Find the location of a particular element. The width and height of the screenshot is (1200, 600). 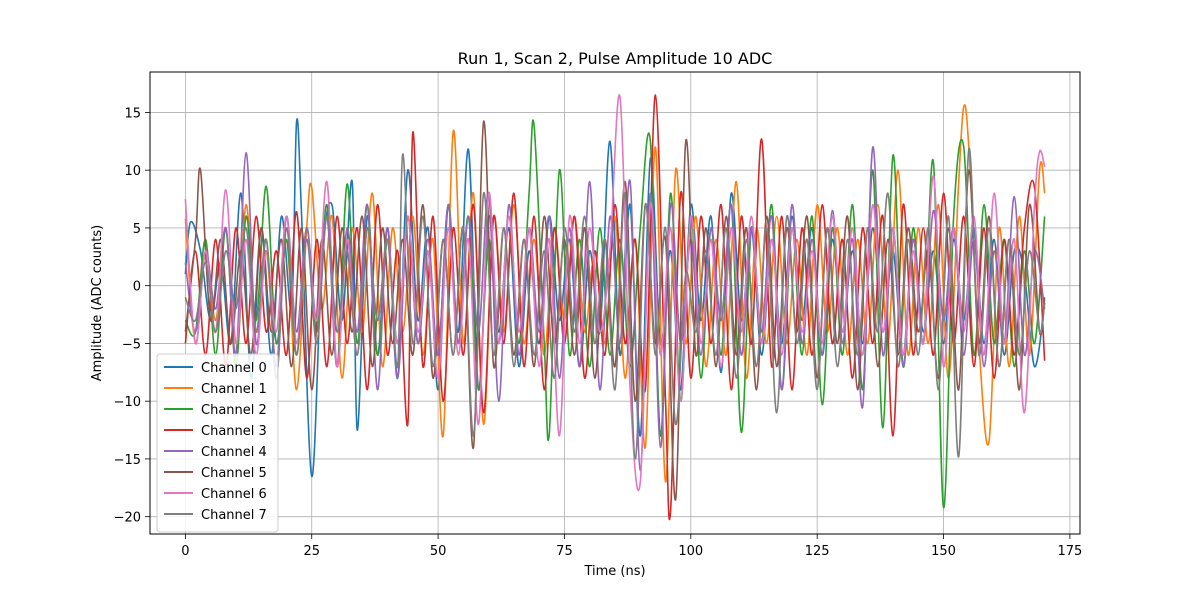

x-tick-label: 0 is located at coordinates (185, 551).